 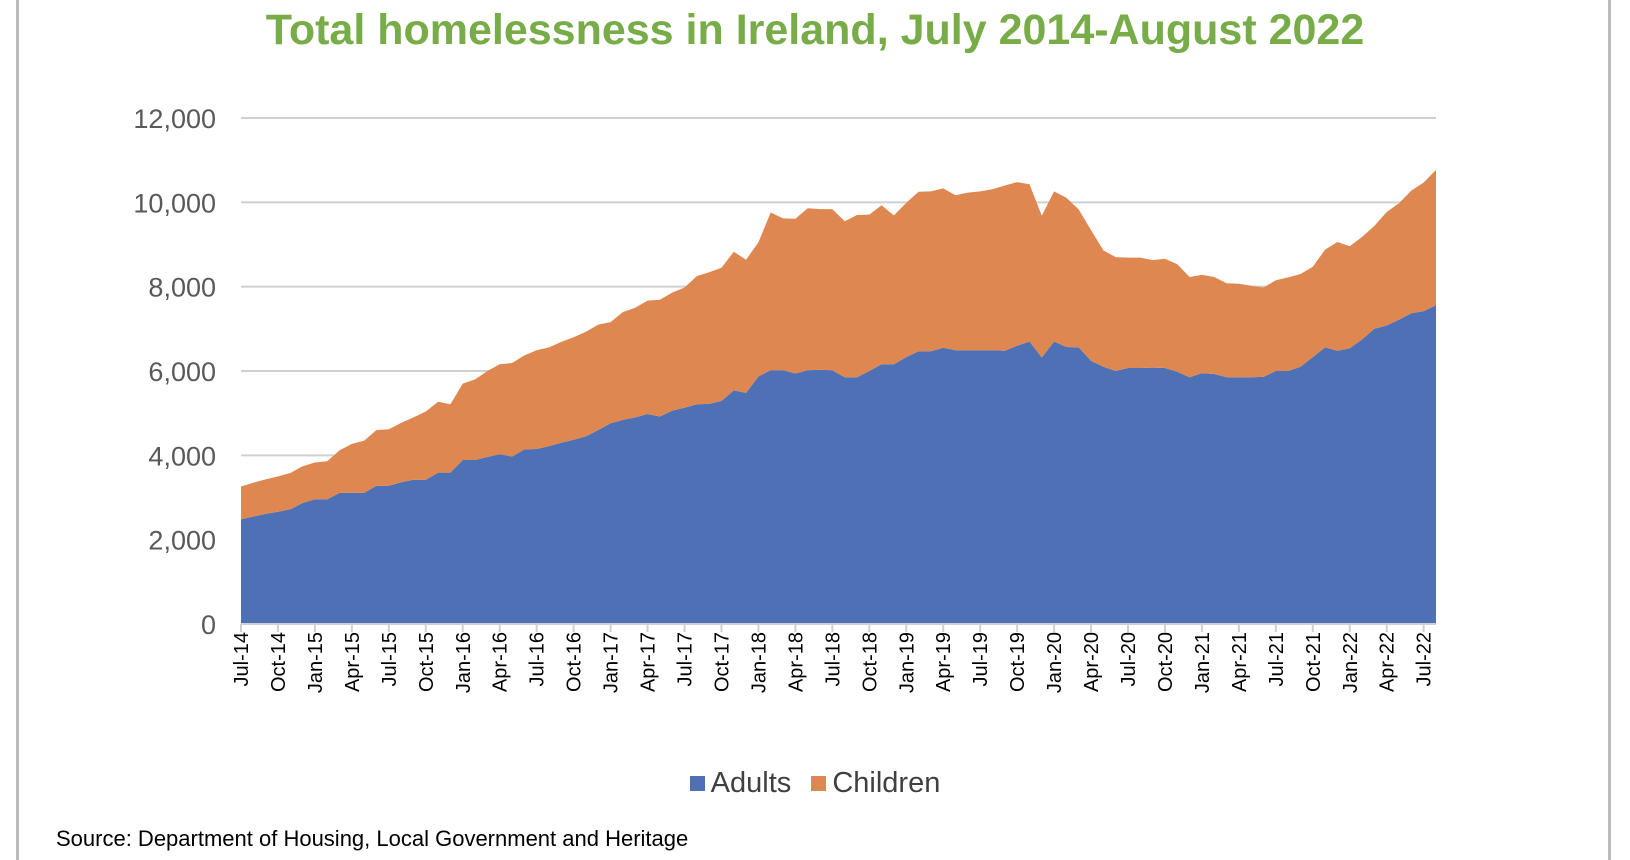 What do you see at coordinates (1018, 662) in the screenshot?
I see `x-tick-label: Oct-19` at bounding box center [1018, 662].